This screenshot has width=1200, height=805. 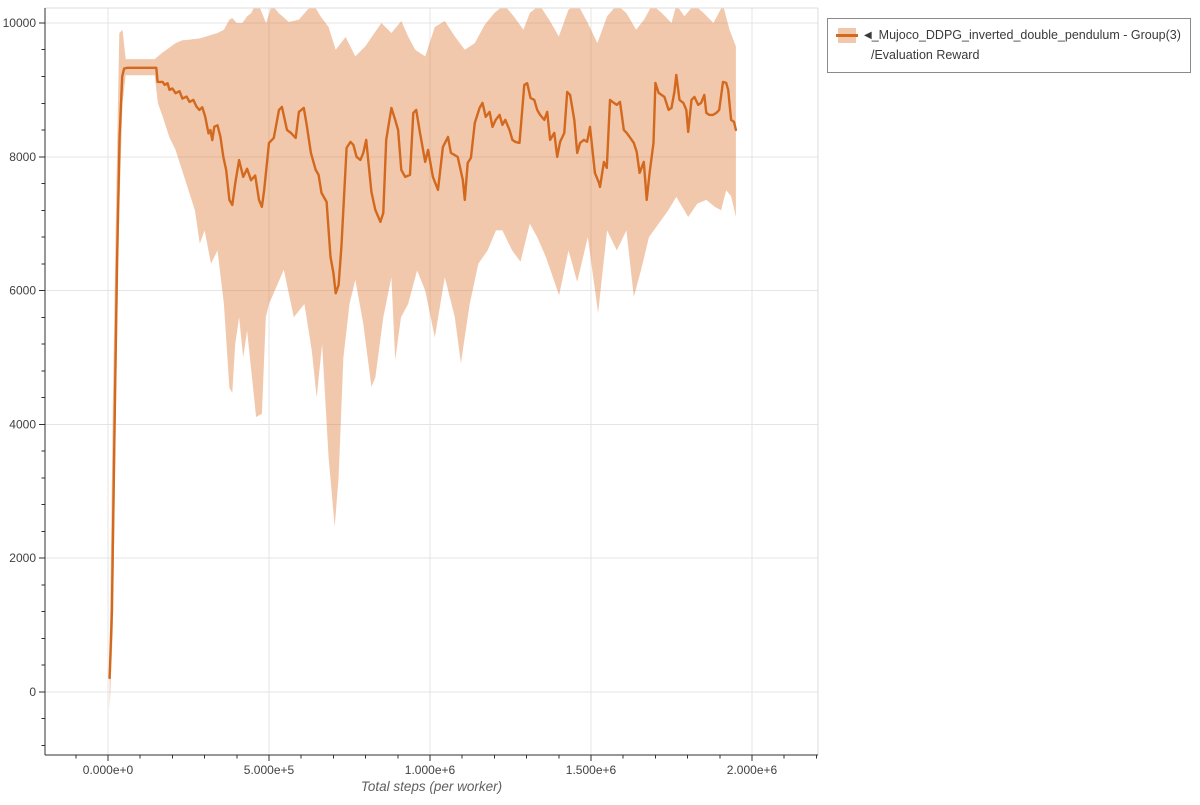 I want to click on legend-swatch-icon, so click(x=847, y=35).